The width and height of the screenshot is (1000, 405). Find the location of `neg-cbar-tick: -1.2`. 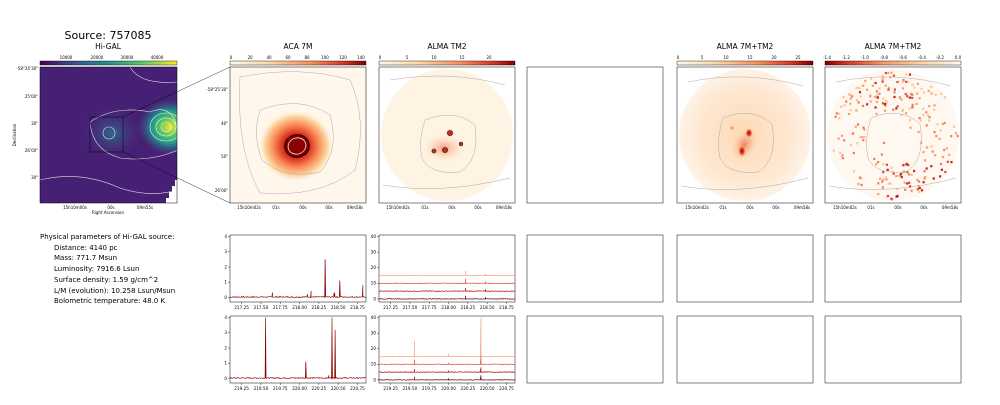

neg-cbar-tick: -1.2 is located at coordinates (846, 57).